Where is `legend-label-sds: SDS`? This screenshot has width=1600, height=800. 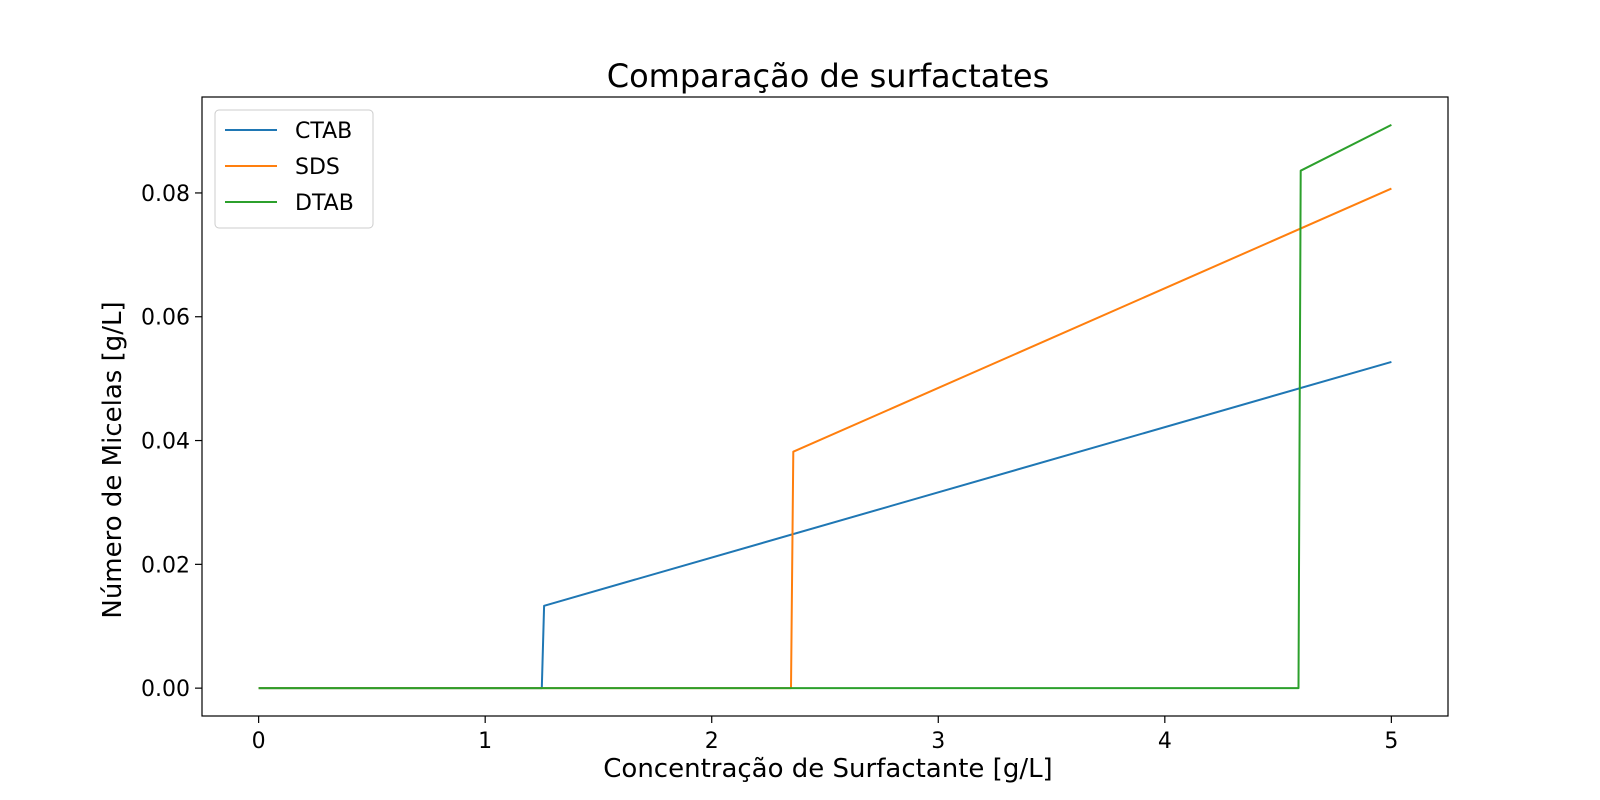
legend-label-sds: SDS is located at coordinates (317, 167).